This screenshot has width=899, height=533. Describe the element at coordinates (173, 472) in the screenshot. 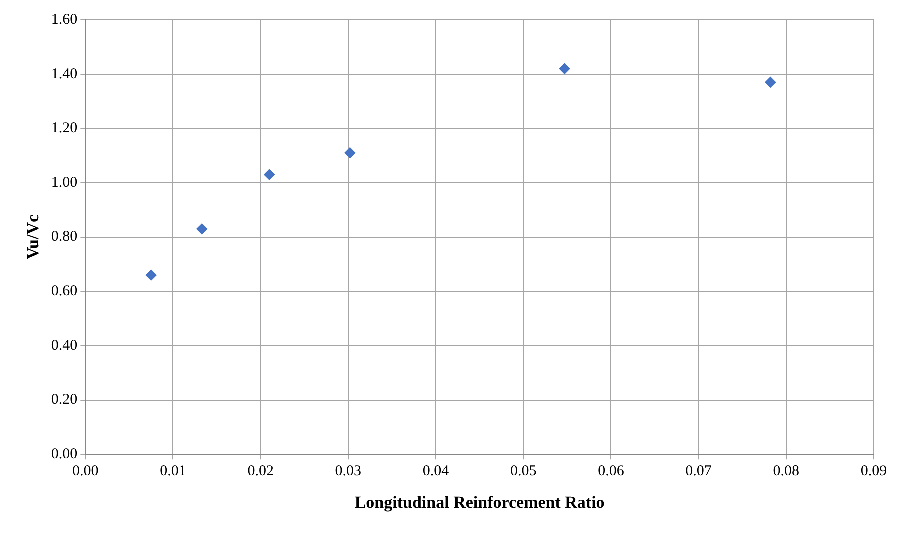

I see `x-tick-label: 0.01` at that location.